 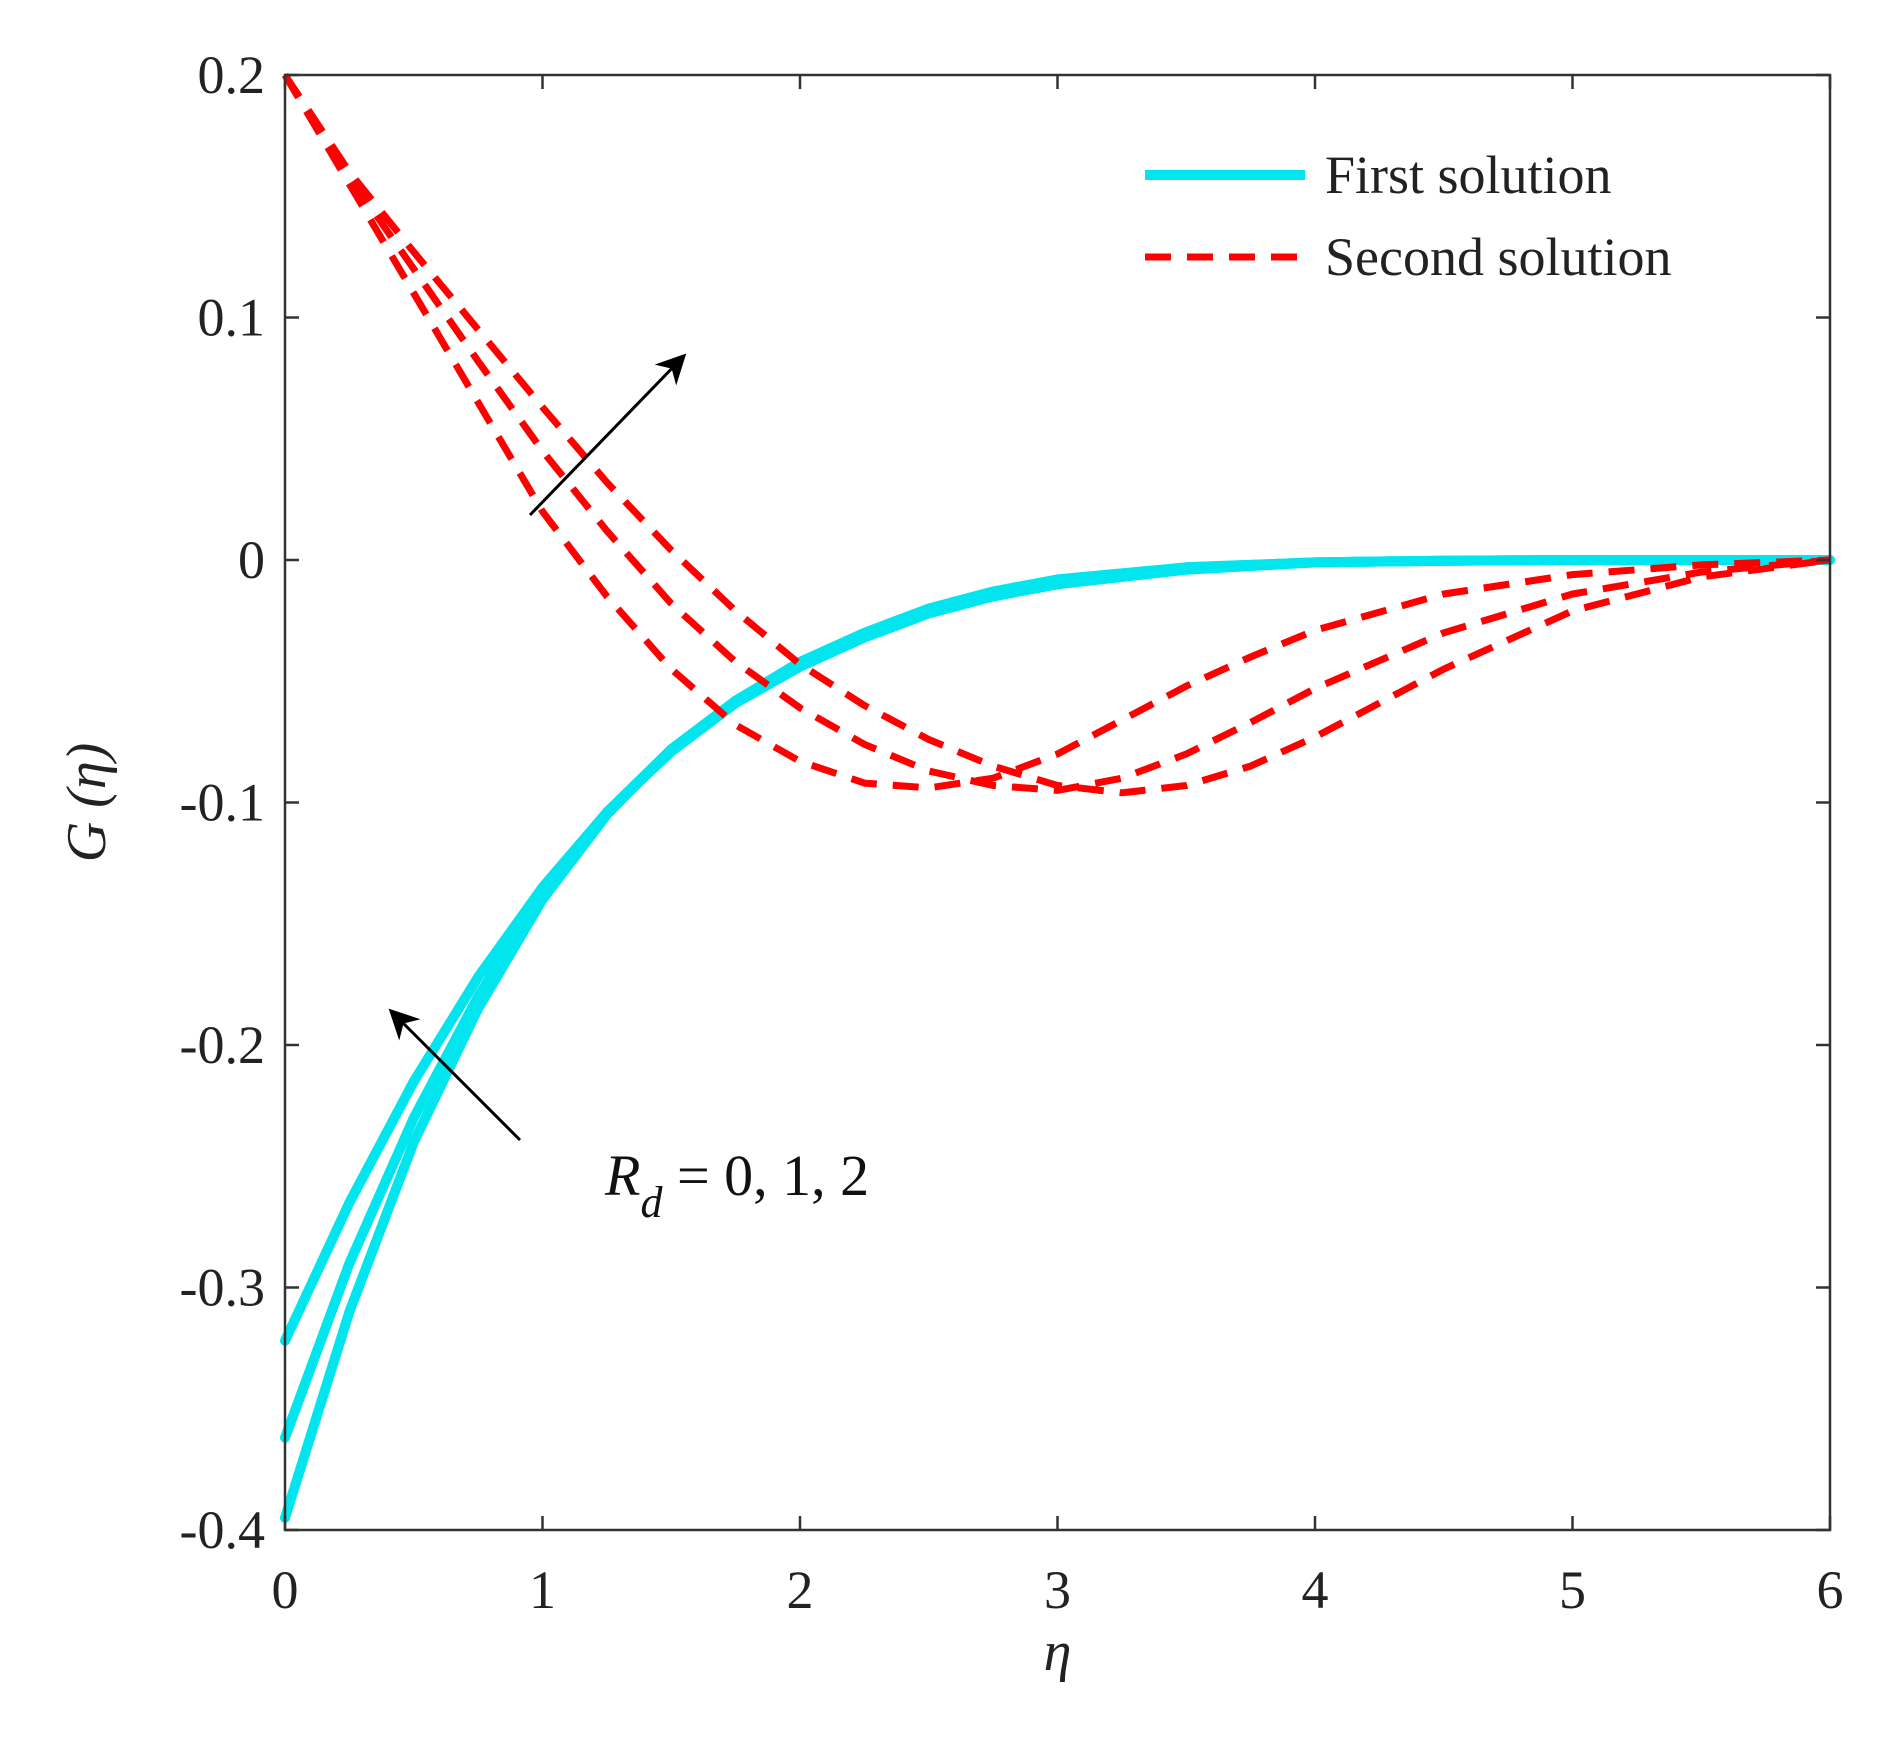 What do you see at coordinates (651, 1202) in the screenshot?
I see `annotation-subscript: d` at bounding box center [651, 1202].